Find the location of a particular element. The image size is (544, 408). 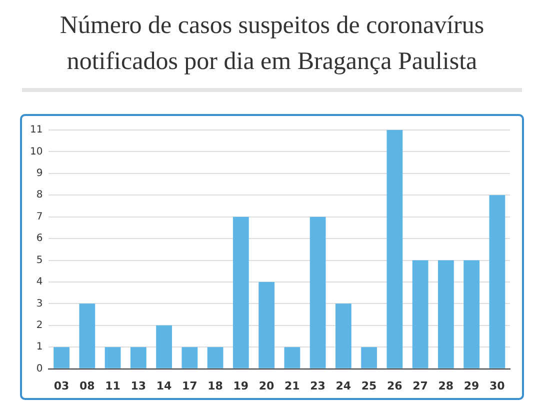

x-tick-label: 08 is located at coordinates (87, 385).